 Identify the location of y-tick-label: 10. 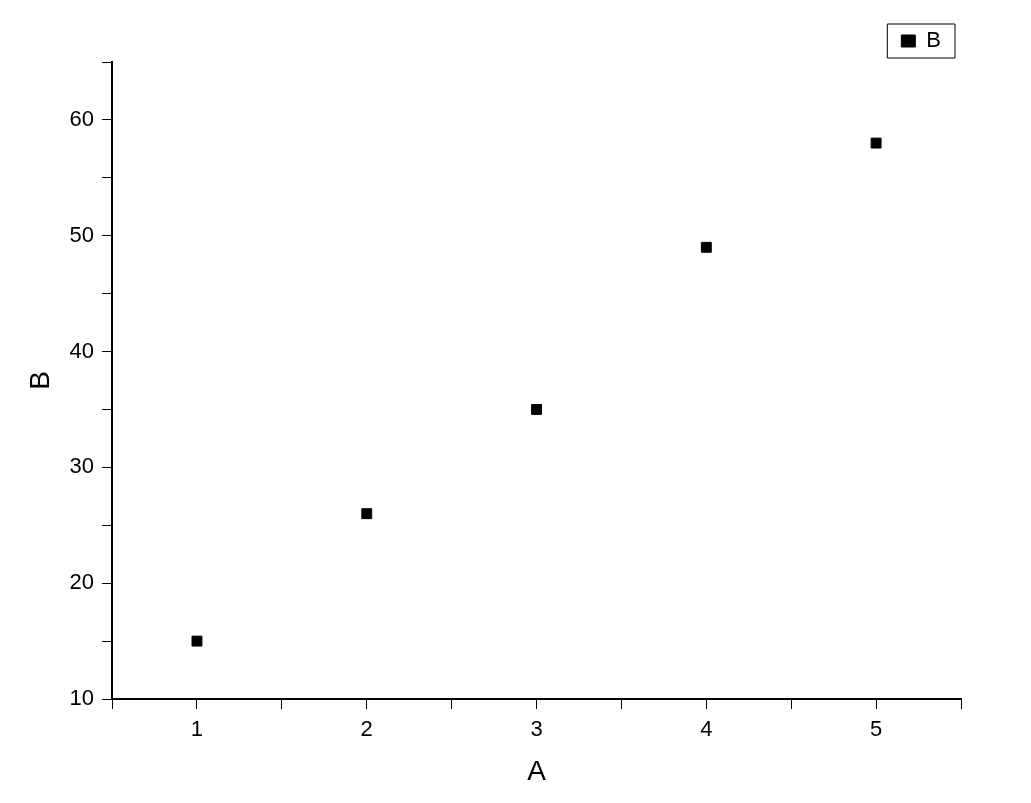
(82, 698).